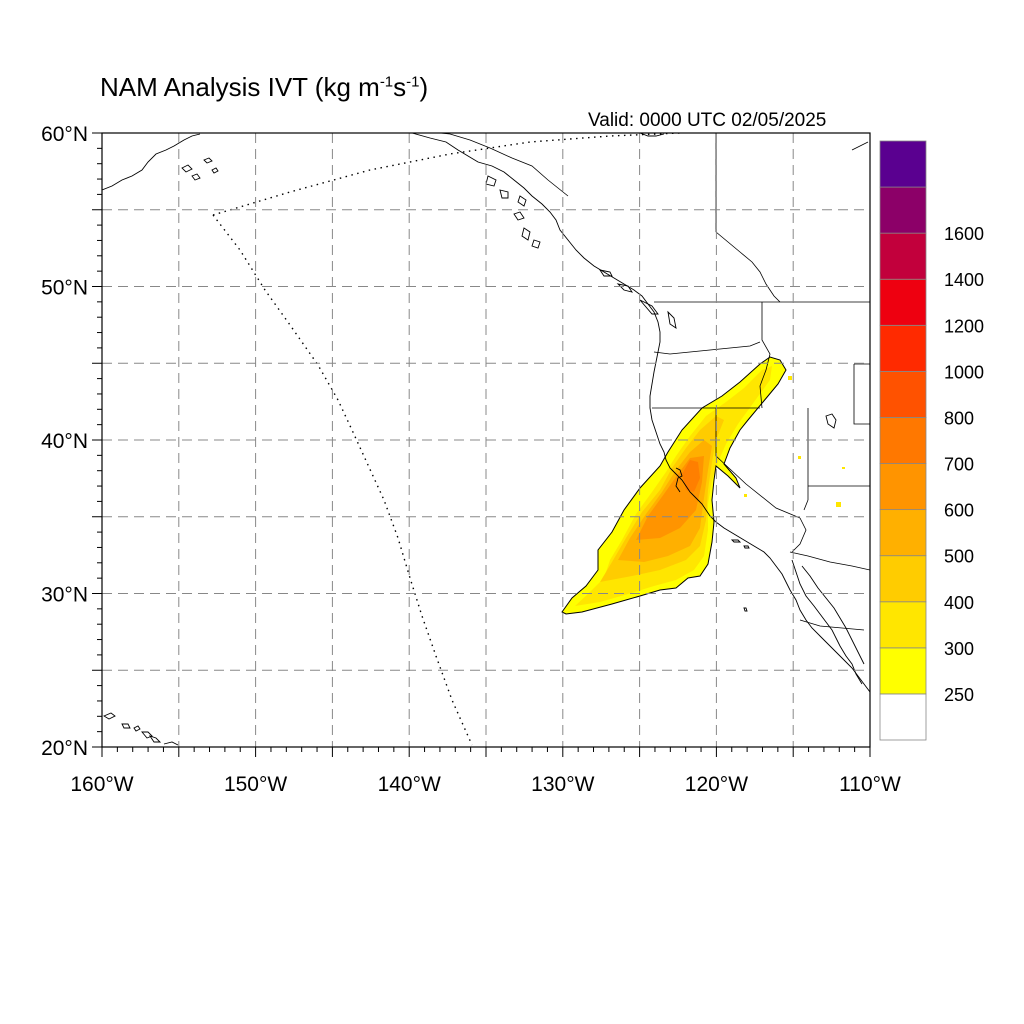 The image size is (1024, 1024). Describe the element at coordinates (64, 134) in the screenshot. I see `lat-tick-label: 60°N` at that location.